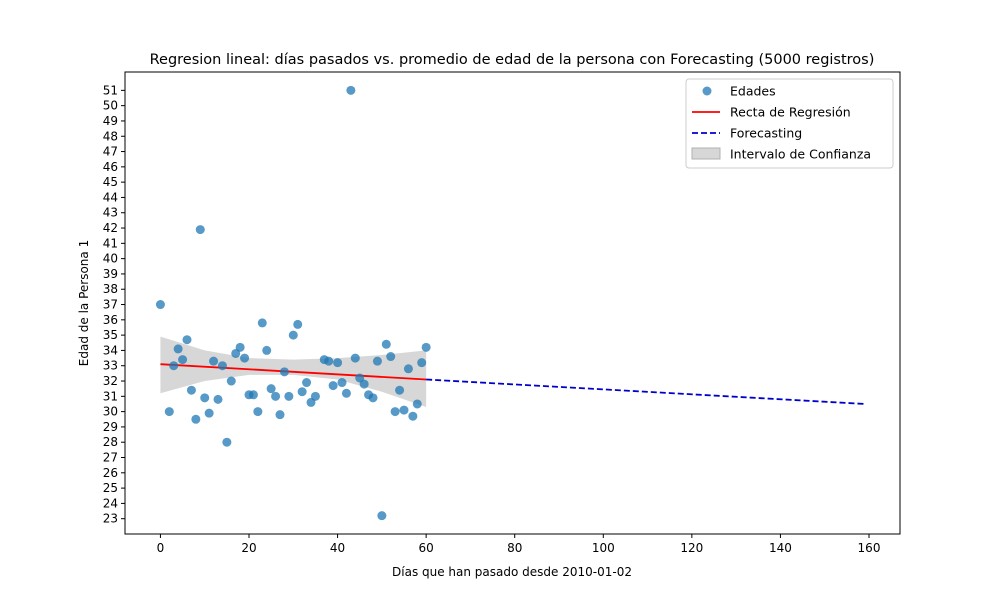  What do you see at coordinates (110, 503) in the screenshot?
I see `y-tick-label: 24` at bounding box center [110, 503].